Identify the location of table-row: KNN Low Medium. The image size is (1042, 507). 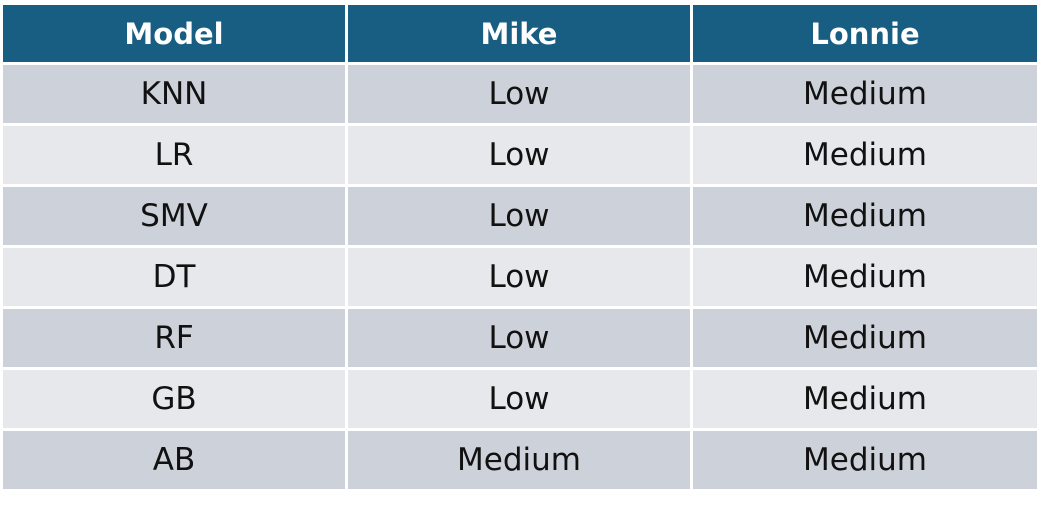
(520, 95).